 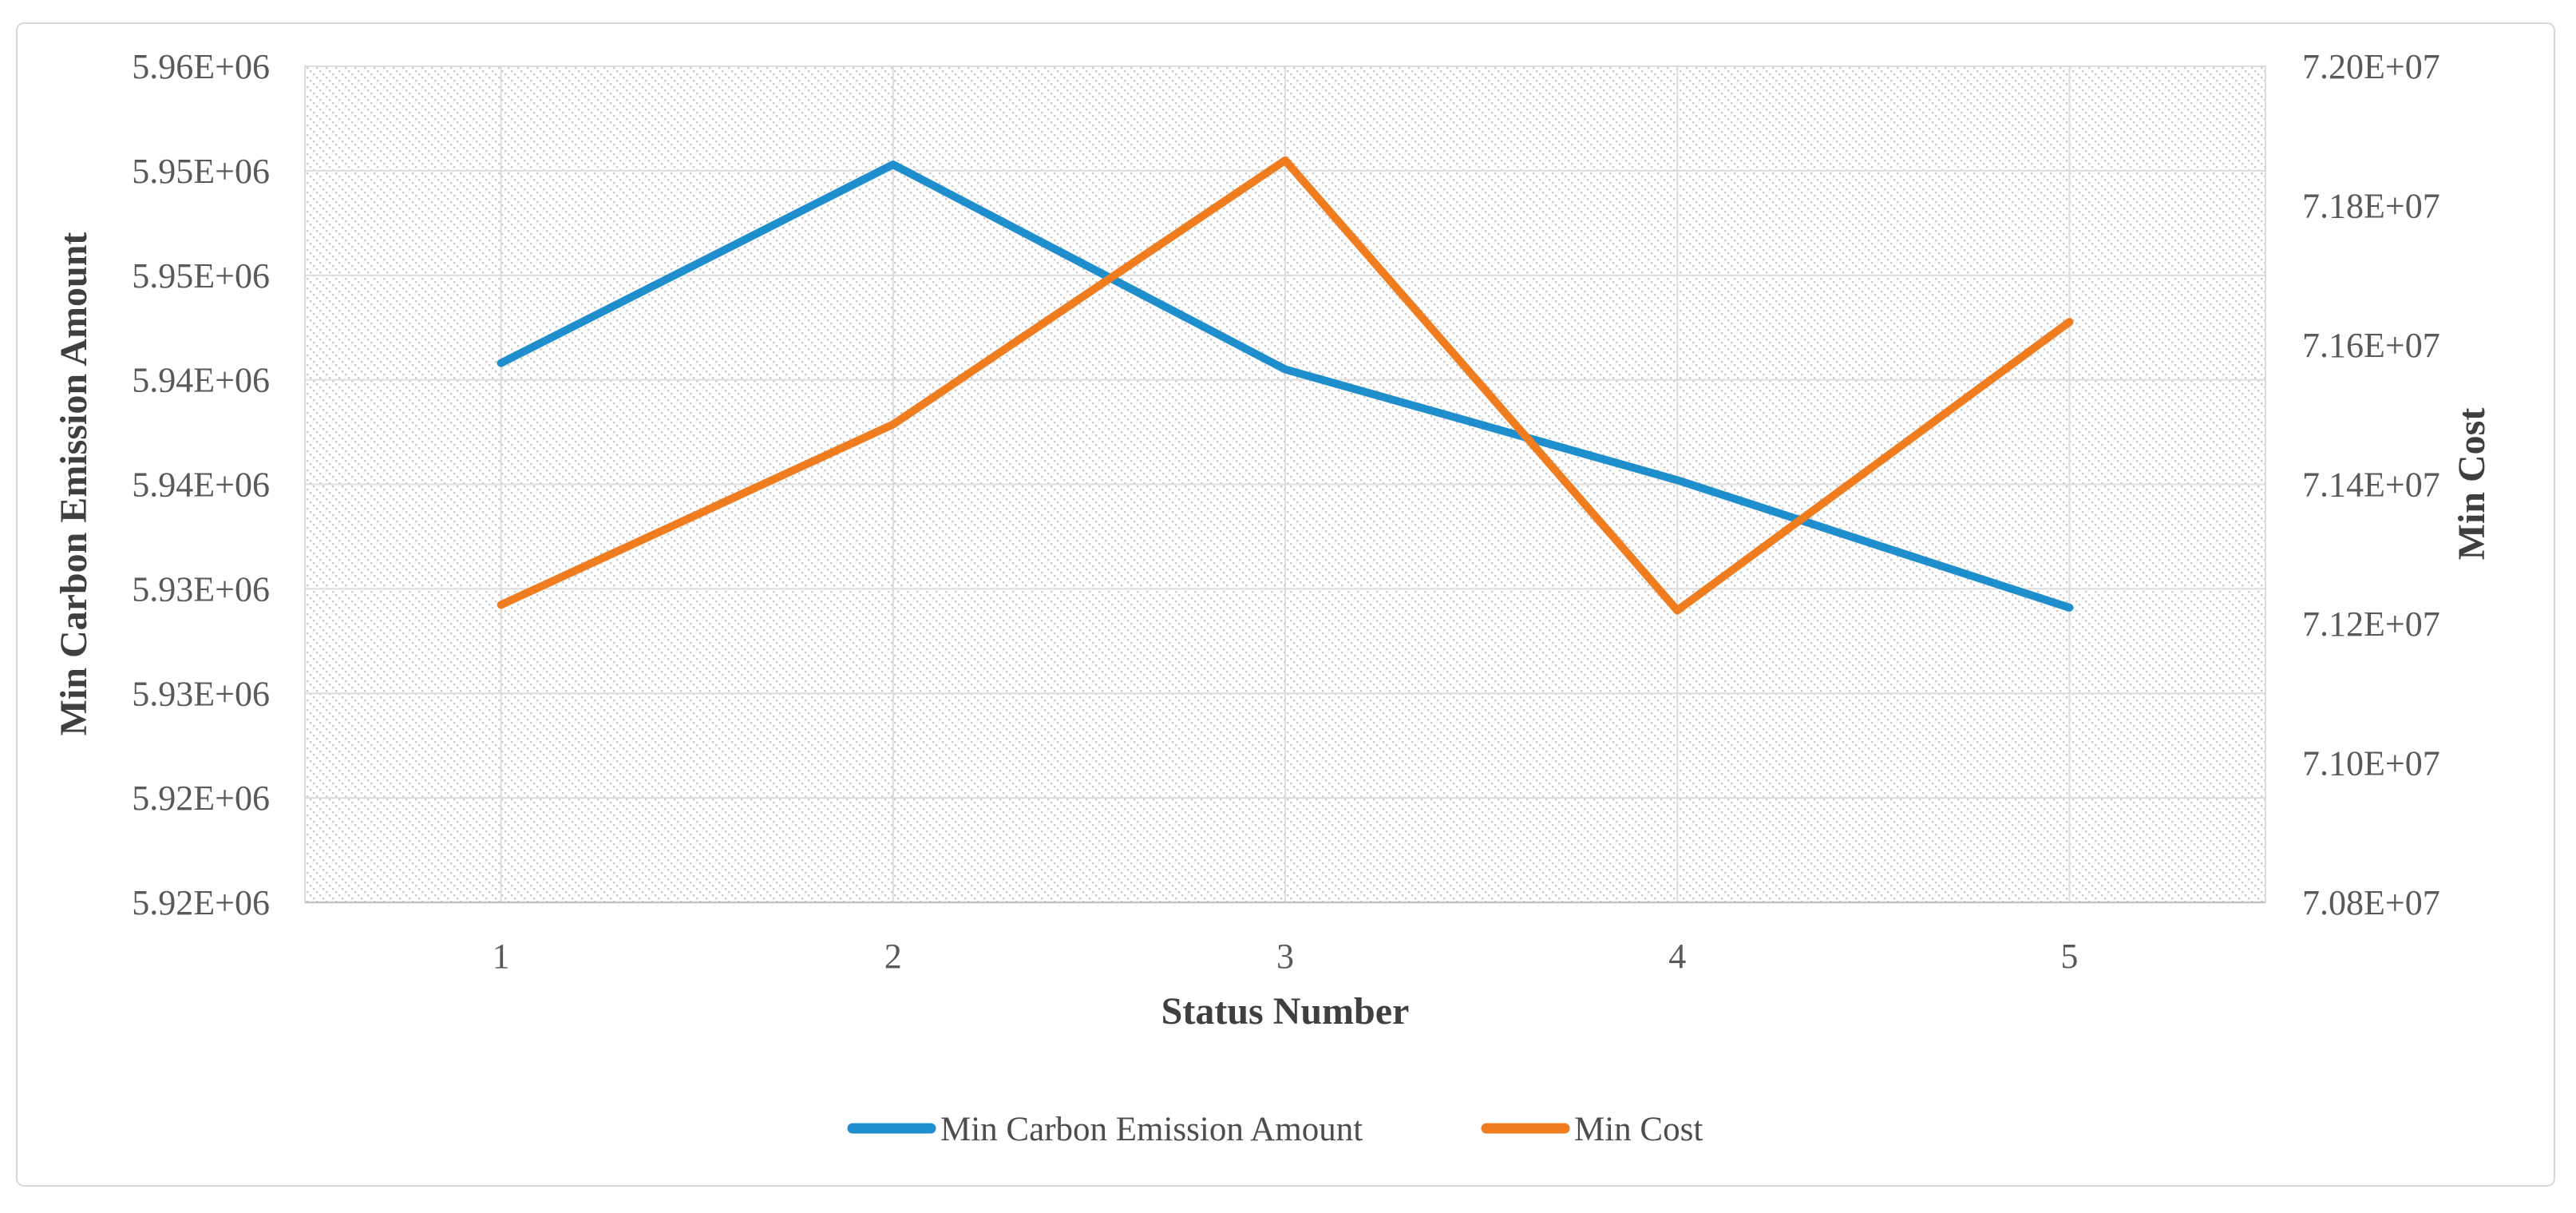 I want to click on right-axis-tick-label: 7.18E+07, so click(x=2371, y=207).